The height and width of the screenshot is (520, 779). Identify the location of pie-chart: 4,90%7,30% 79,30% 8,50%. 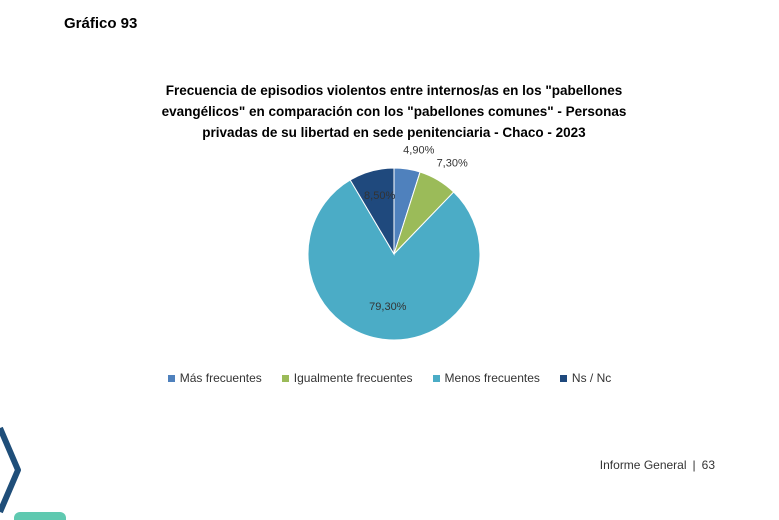
(394, 243).